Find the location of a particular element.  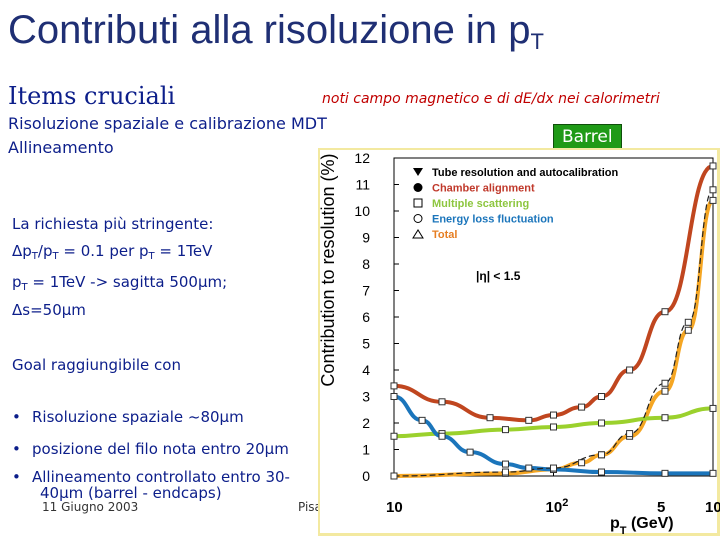

legend-item: Multiple scattering is located at coordinates (471, 204).